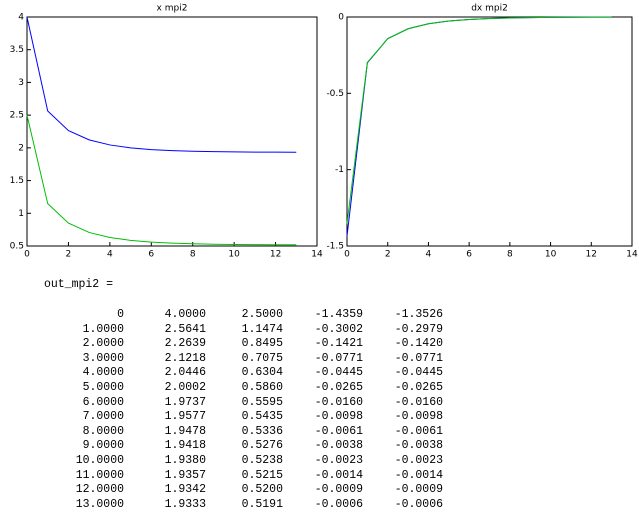 The width and height of the screenshot is (639, 519). I want to click on y-tick-label: 2, so click(21, 148).